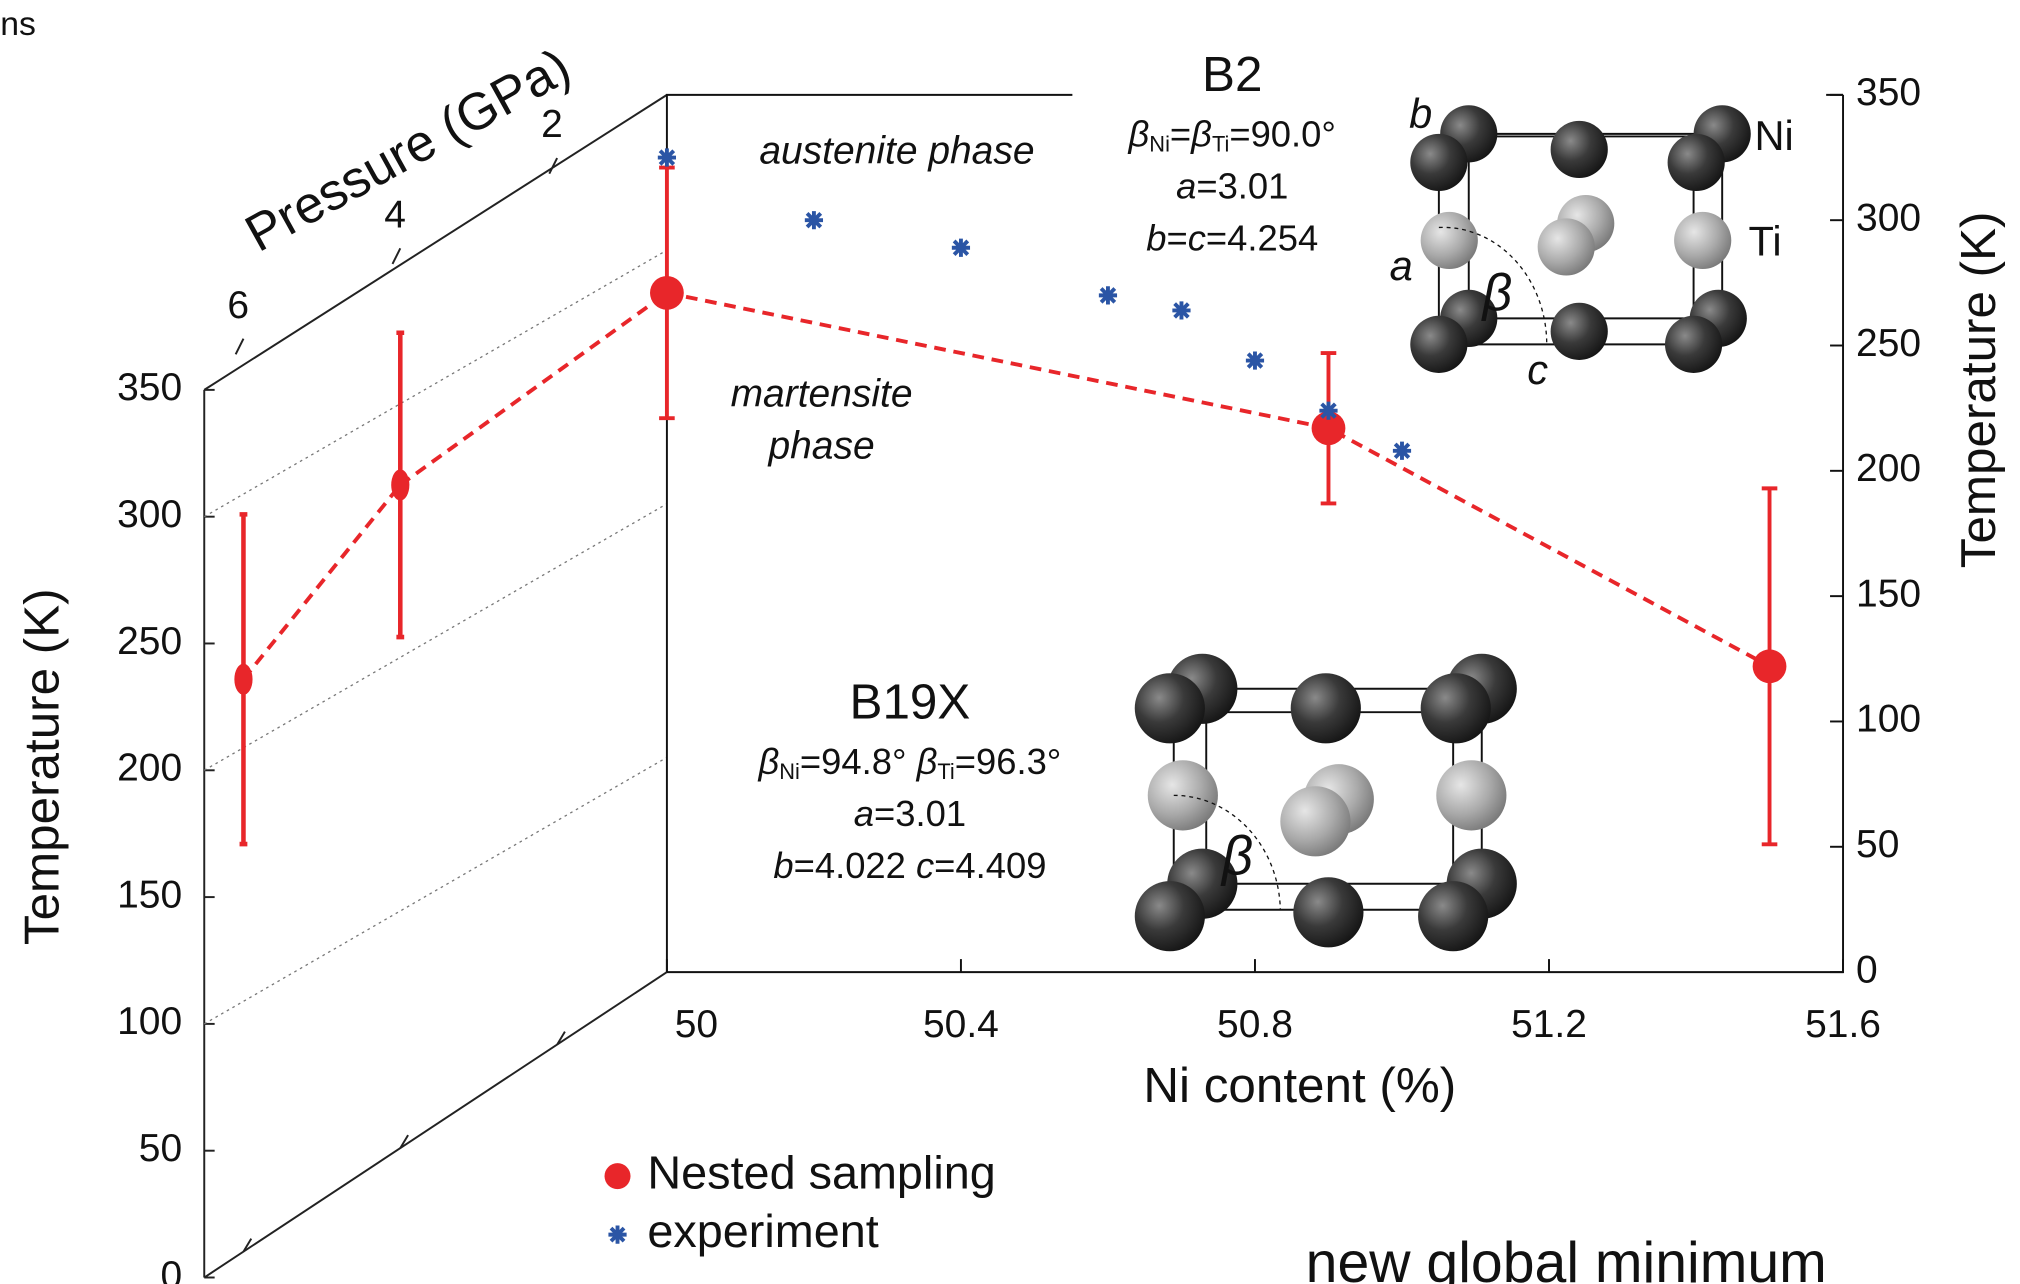 The height and width of the screenshot is (1284, 2020). What do you see at coordinates (858, 761) in the screenshot?
I see `text-part: =94.8°` at bounding box center [858, 761].